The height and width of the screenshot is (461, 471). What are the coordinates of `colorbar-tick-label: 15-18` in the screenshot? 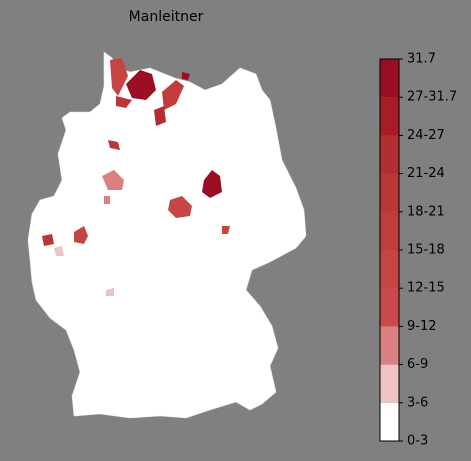 It's located at (426, 250).